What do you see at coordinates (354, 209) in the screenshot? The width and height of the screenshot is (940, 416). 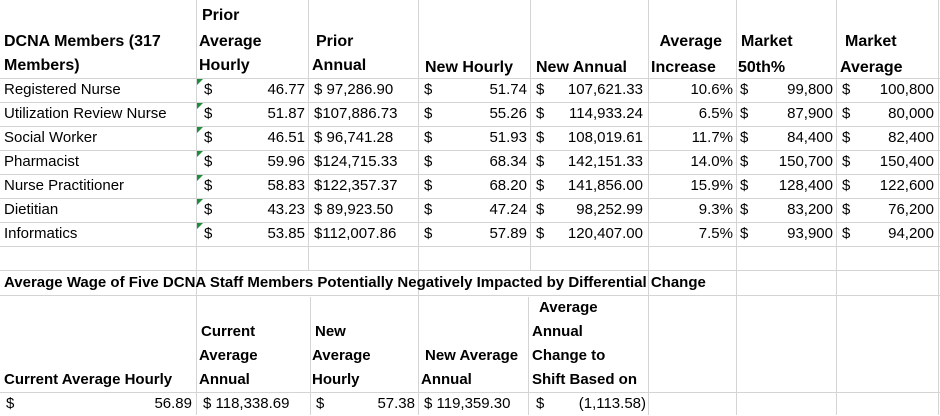 I see `prior-annual-value: $ 89,923.50` at bounding box center [354, 209].